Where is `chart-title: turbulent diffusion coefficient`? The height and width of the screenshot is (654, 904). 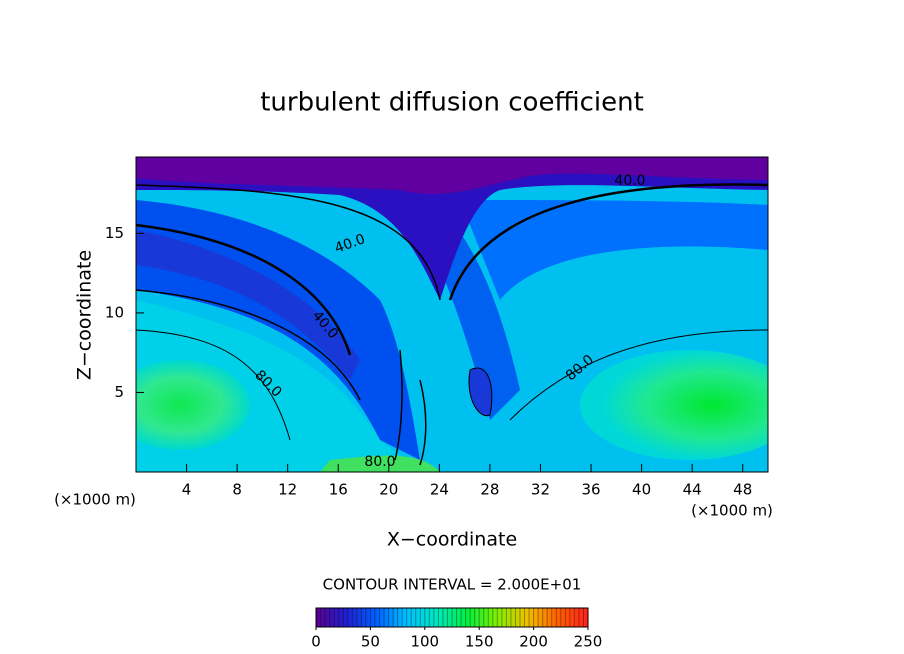
chart-title: turbulent diffusion coefficient is located at coordinates (452, 103).